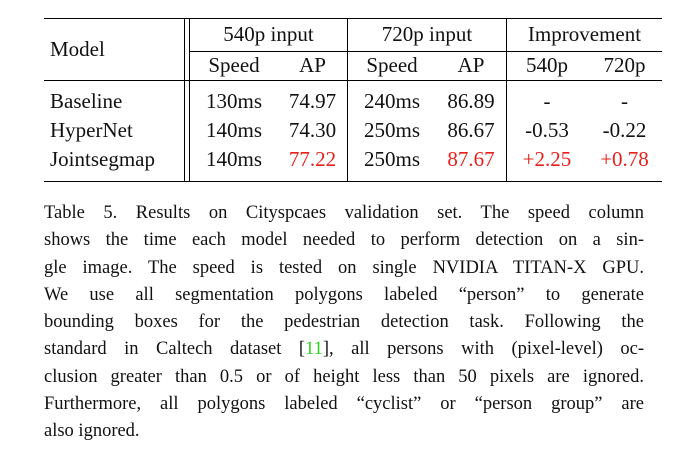  Describe the element at coordinates (391, 101) in the screenshot. I see `row-baseline-speed-720: 240ms` at that location.